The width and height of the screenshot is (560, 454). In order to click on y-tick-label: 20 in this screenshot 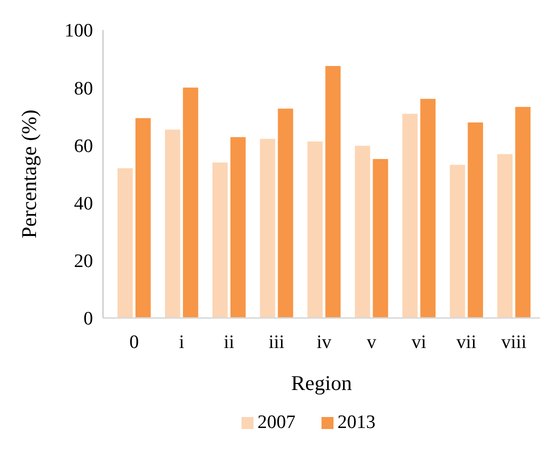, I will do `click(83, 261)`.